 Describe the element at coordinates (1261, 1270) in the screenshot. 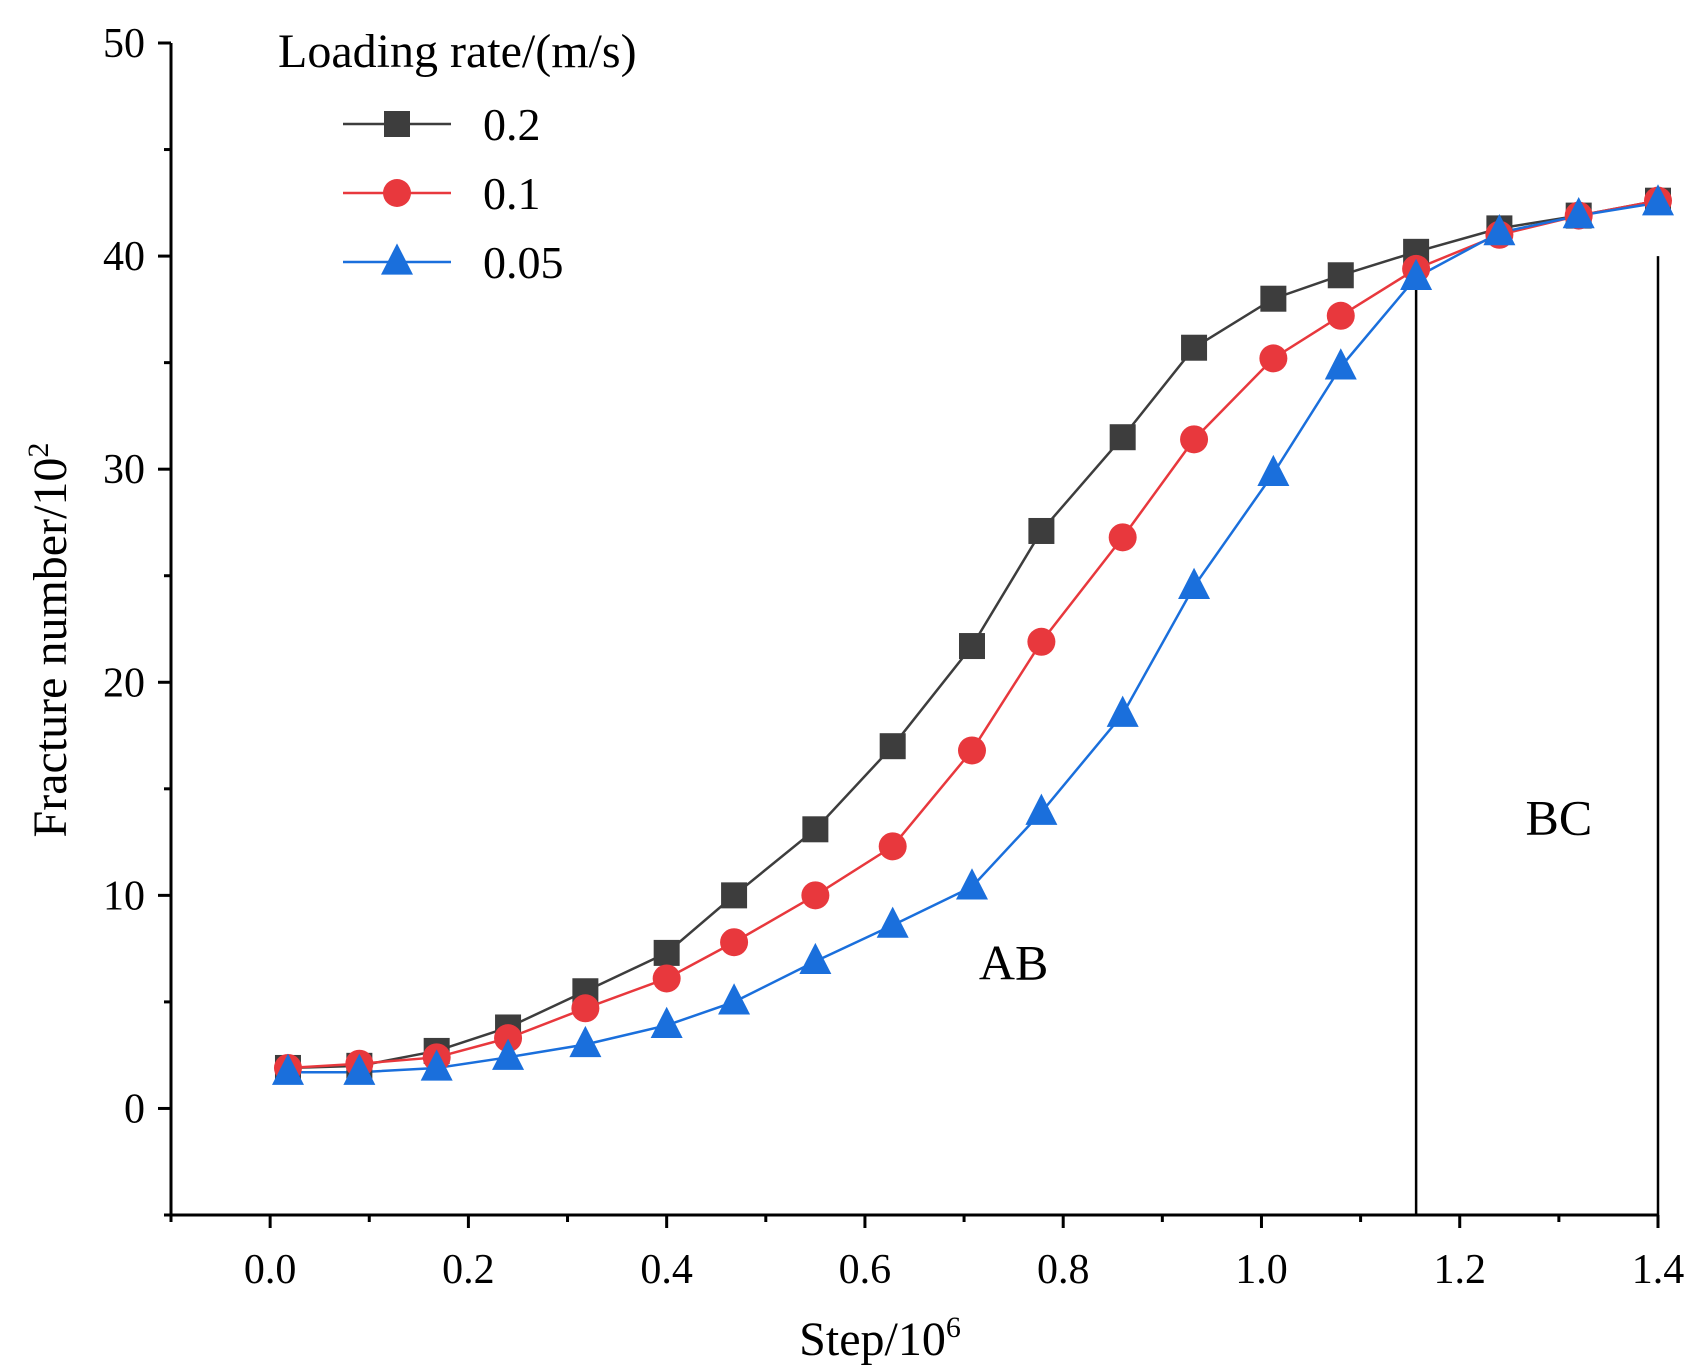

I see `x-tick-label: 1.0` at that location.